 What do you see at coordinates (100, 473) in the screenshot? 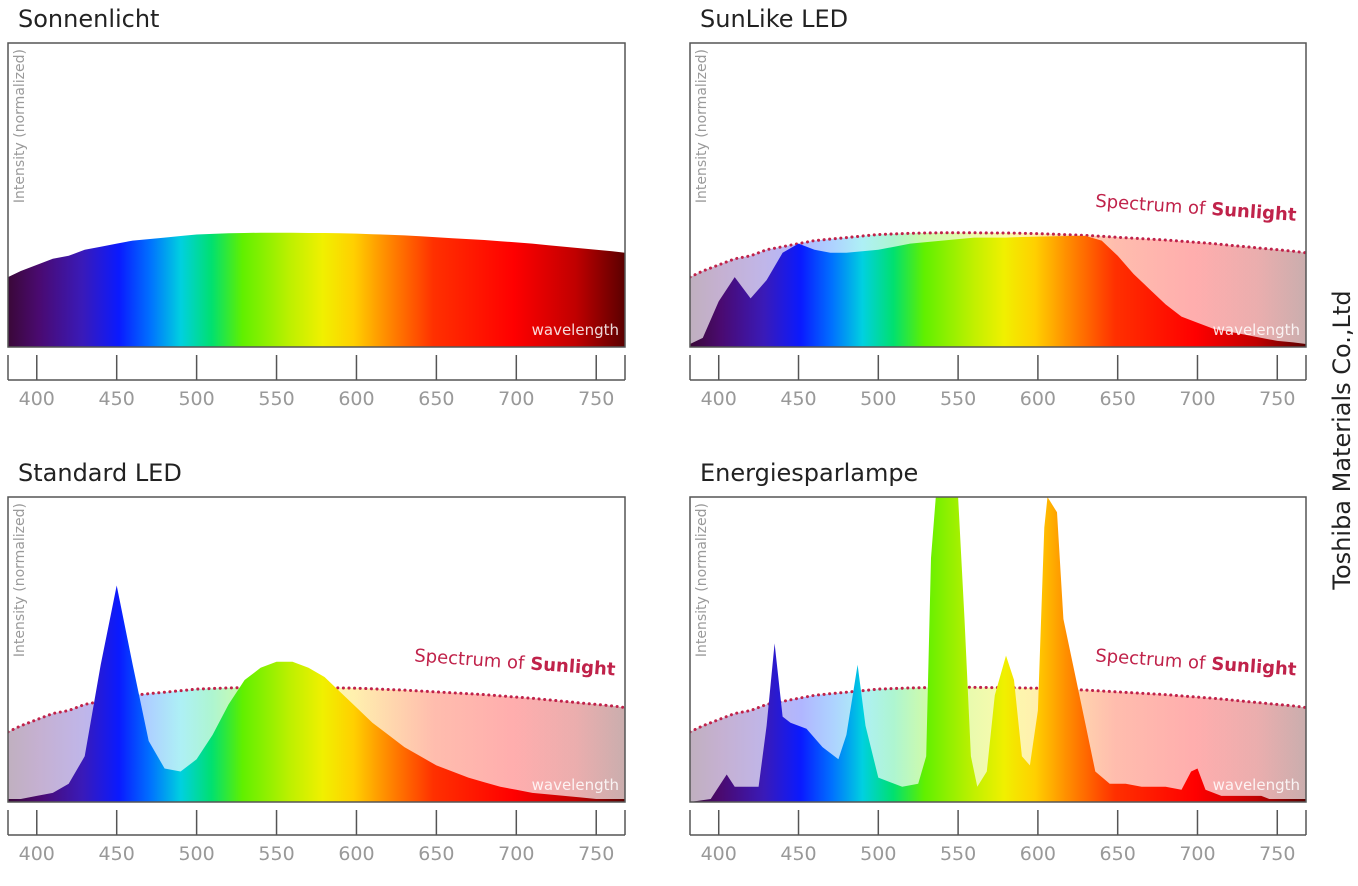
I see `panel-title: Standard LED` at bounding box center [100, 473].